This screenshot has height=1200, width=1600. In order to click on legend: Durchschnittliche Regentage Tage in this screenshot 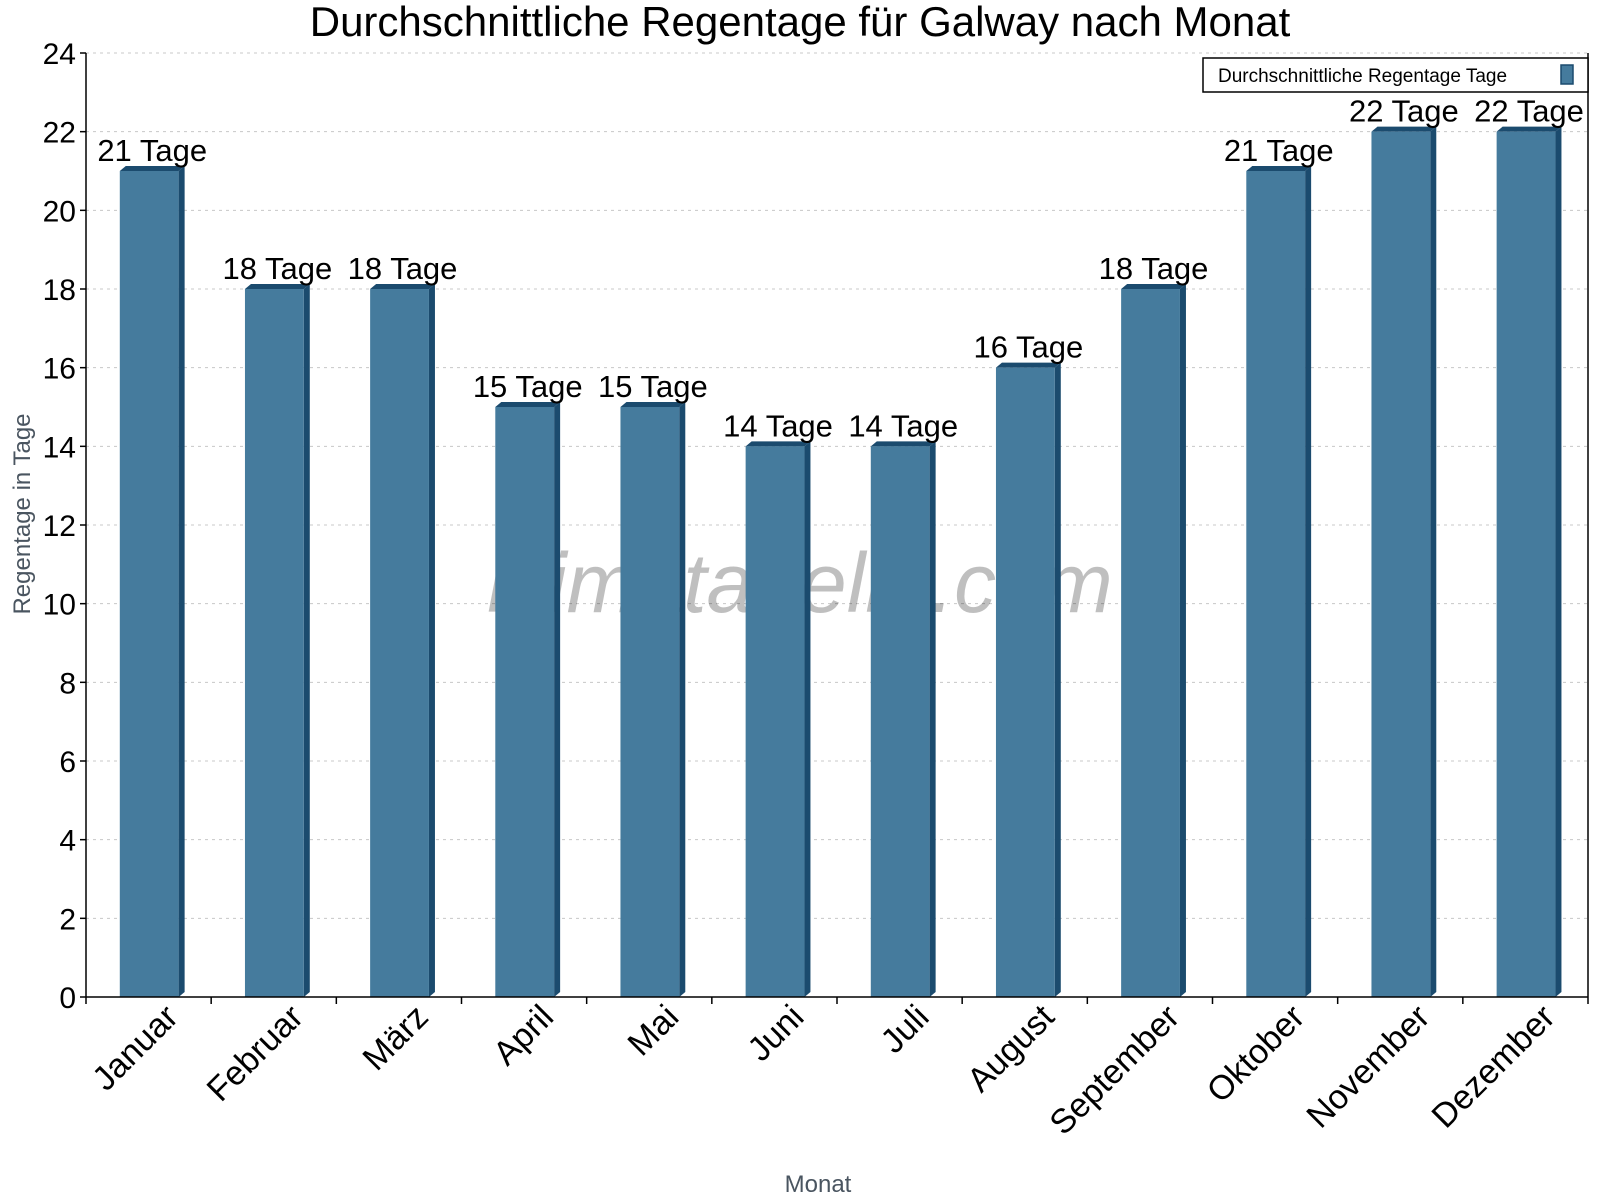, I will do `click(1395, 75)`.